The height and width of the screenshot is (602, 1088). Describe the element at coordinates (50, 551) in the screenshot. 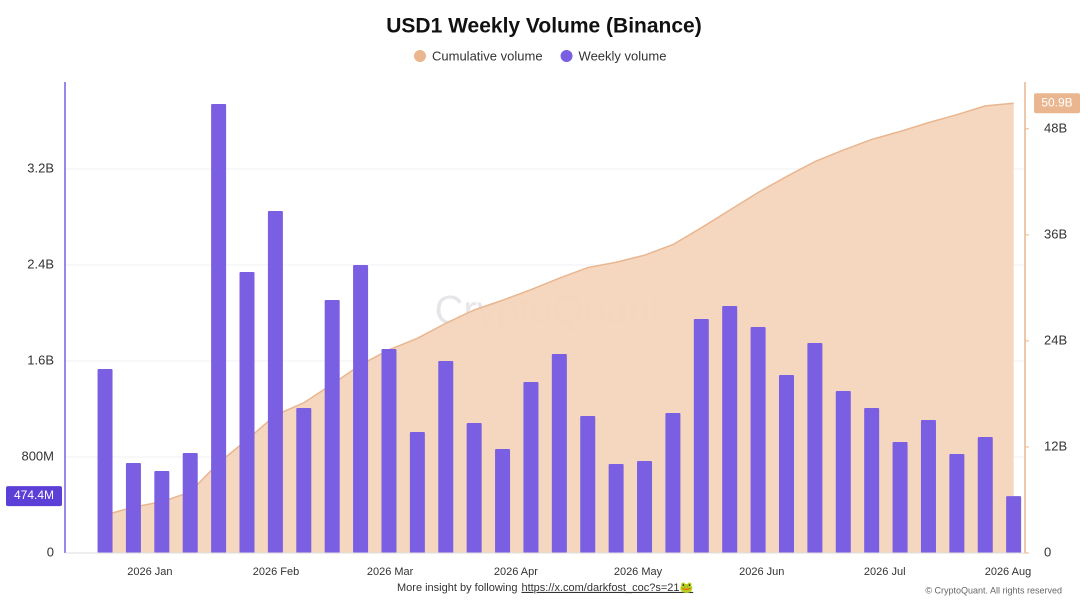

I see `y-tick-label: 0` at that location.